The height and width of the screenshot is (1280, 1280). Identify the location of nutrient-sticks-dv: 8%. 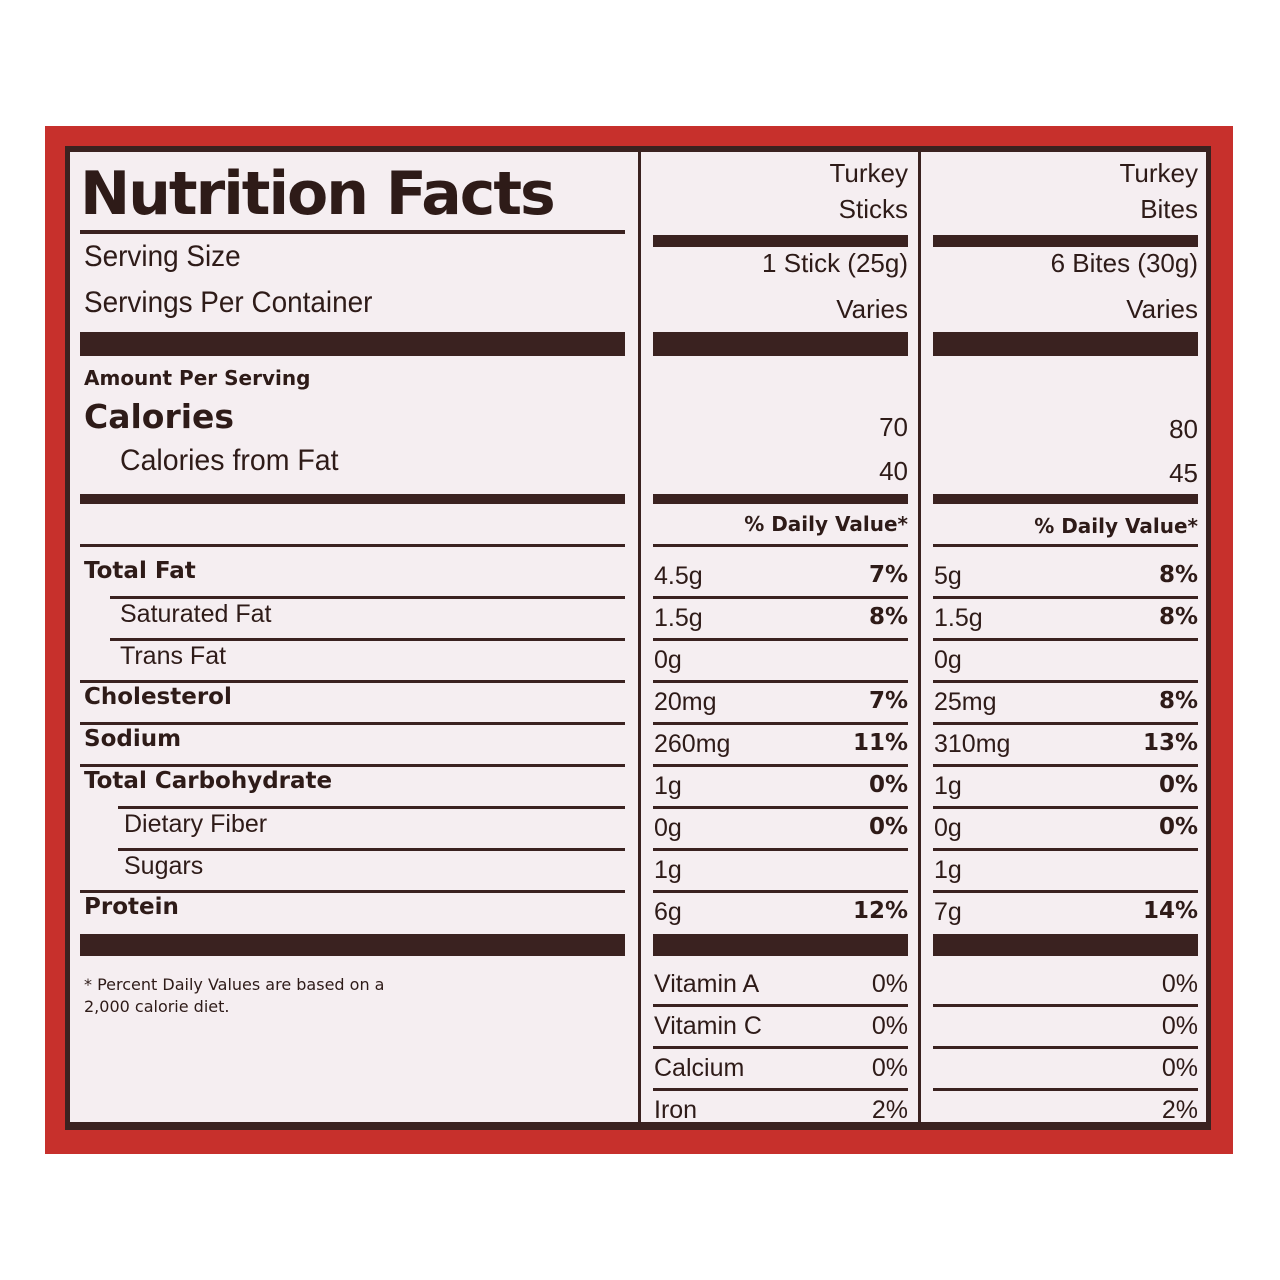
(888, 617).